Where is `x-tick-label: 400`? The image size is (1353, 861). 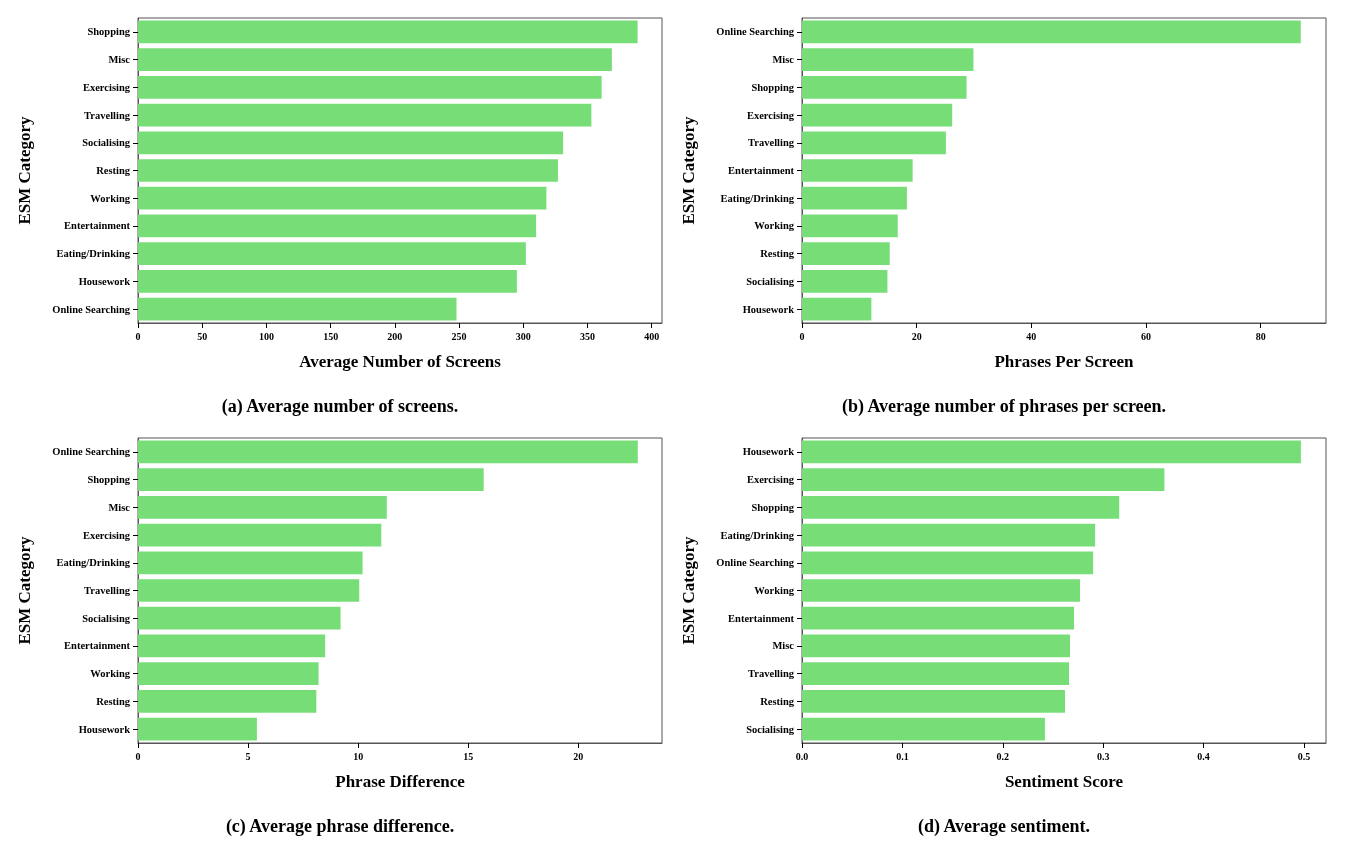
x-tick-label: 400 is located at coordinates (652, 336).